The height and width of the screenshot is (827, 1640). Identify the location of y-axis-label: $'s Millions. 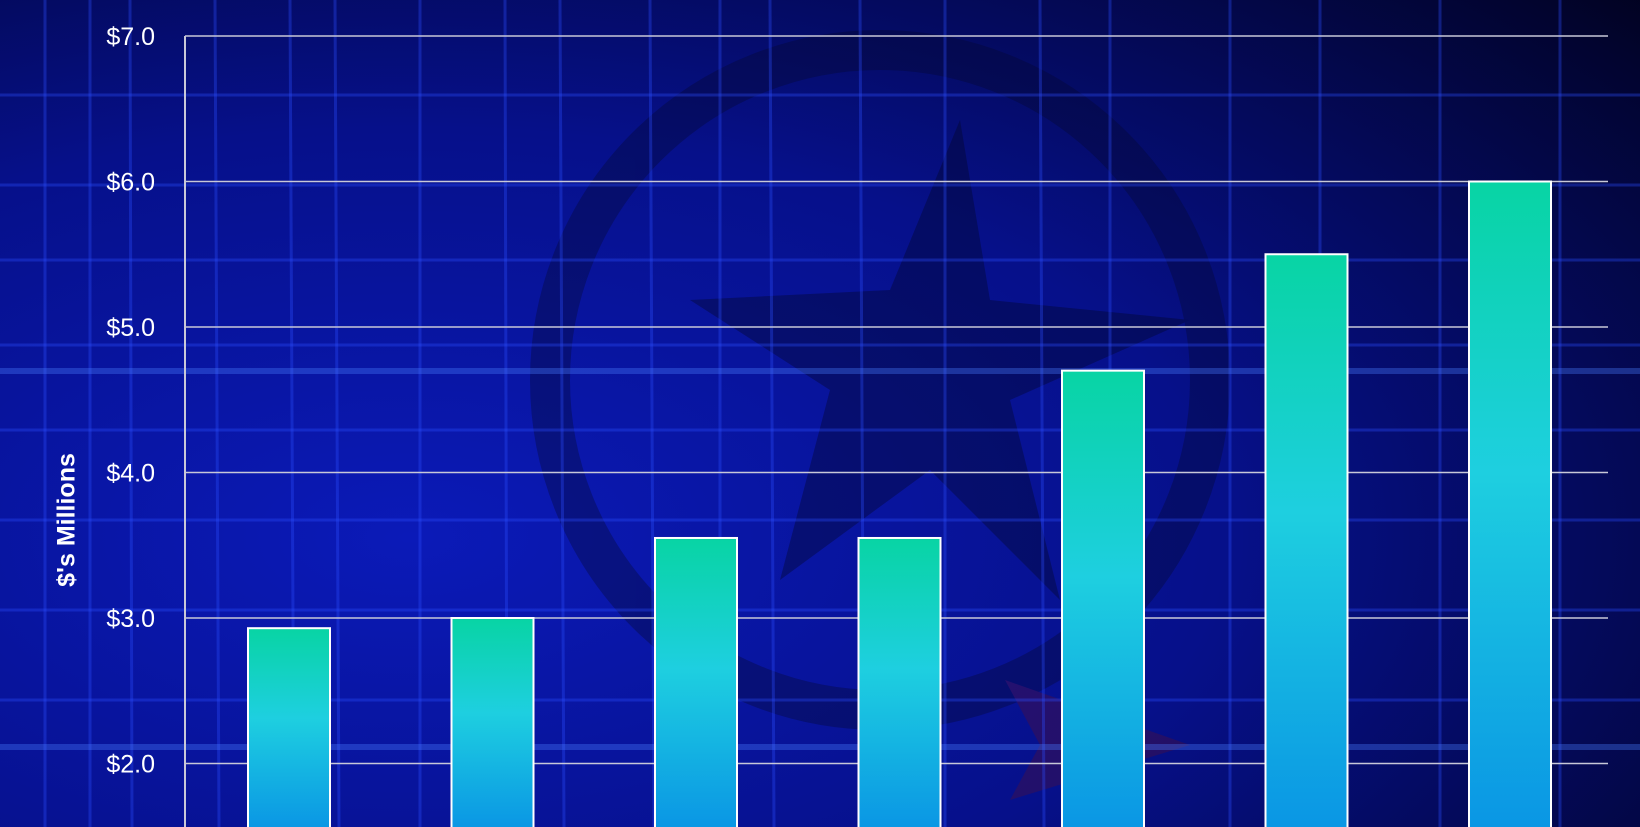
(66, 520).